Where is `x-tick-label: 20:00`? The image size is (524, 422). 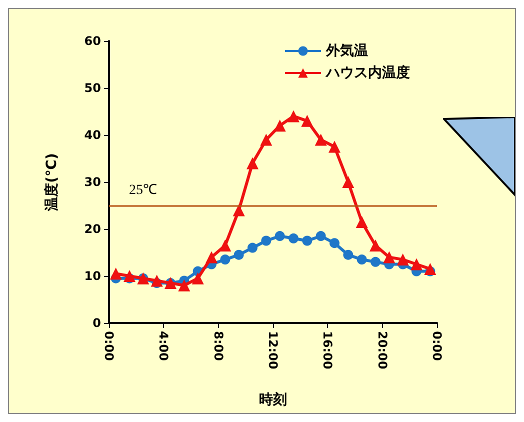 x-tick-label: 20:00 is located at coordinates (382, 350).